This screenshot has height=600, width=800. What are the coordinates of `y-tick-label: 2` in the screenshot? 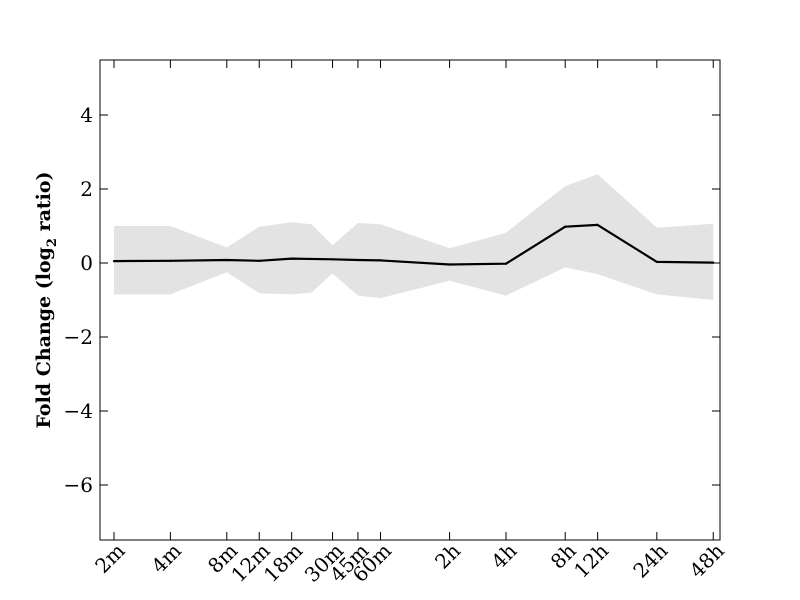 It's located at (86, 189).